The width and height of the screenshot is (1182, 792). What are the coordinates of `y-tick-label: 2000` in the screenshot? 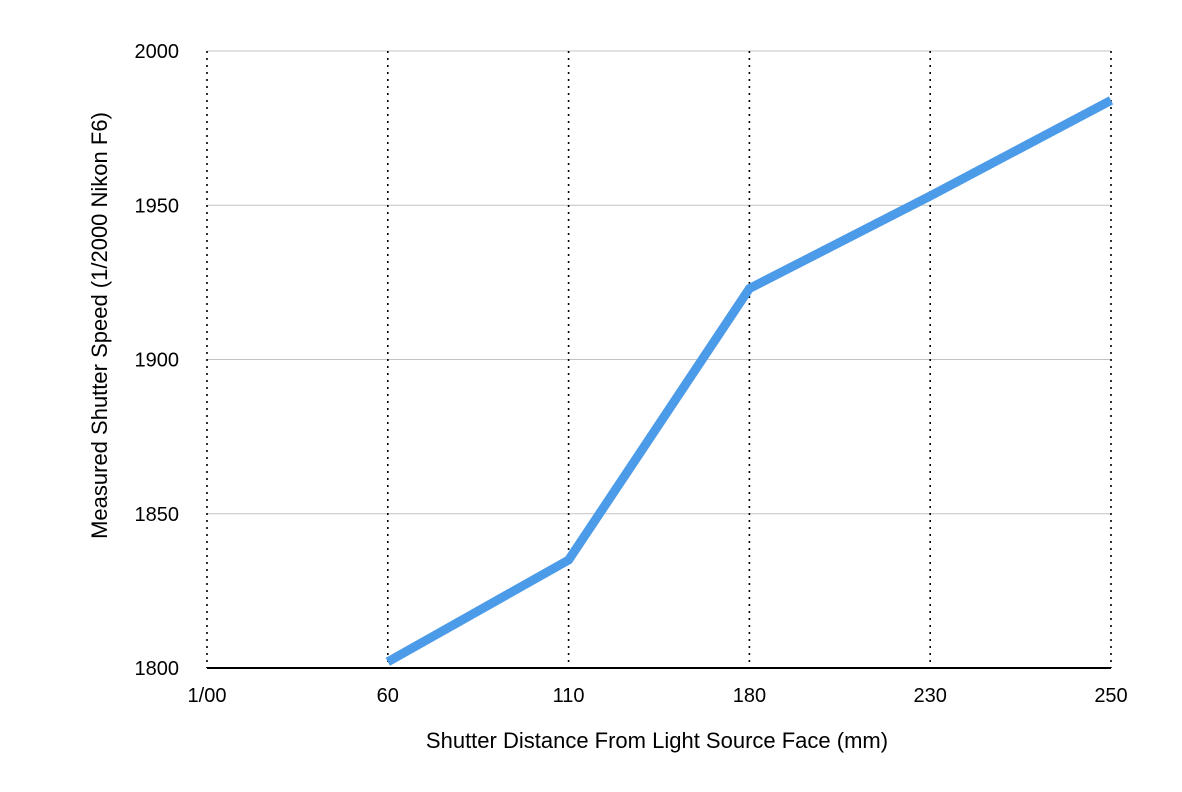 It's located at (157, 52).